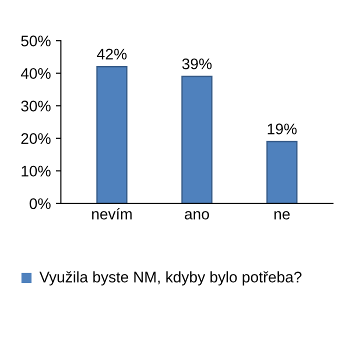 The height and width of the screenshot is (339, 358). Describe the element at coordinates (111, 54) in the screenshot. I see `data-label: 42%` at that location.